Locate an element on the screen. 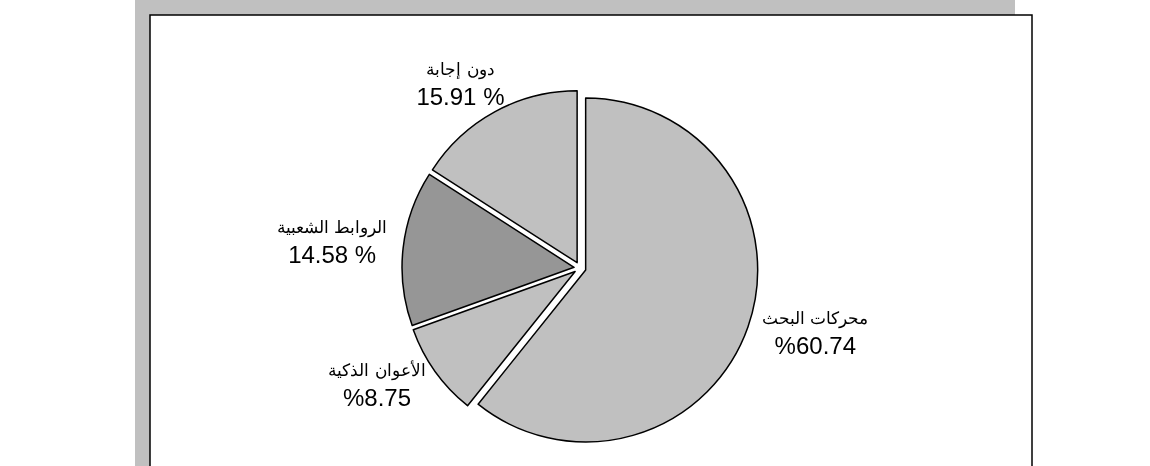 This screenshot has width=1150, height=466. data-label: 15.91 % is located at coordinates (460, 96).